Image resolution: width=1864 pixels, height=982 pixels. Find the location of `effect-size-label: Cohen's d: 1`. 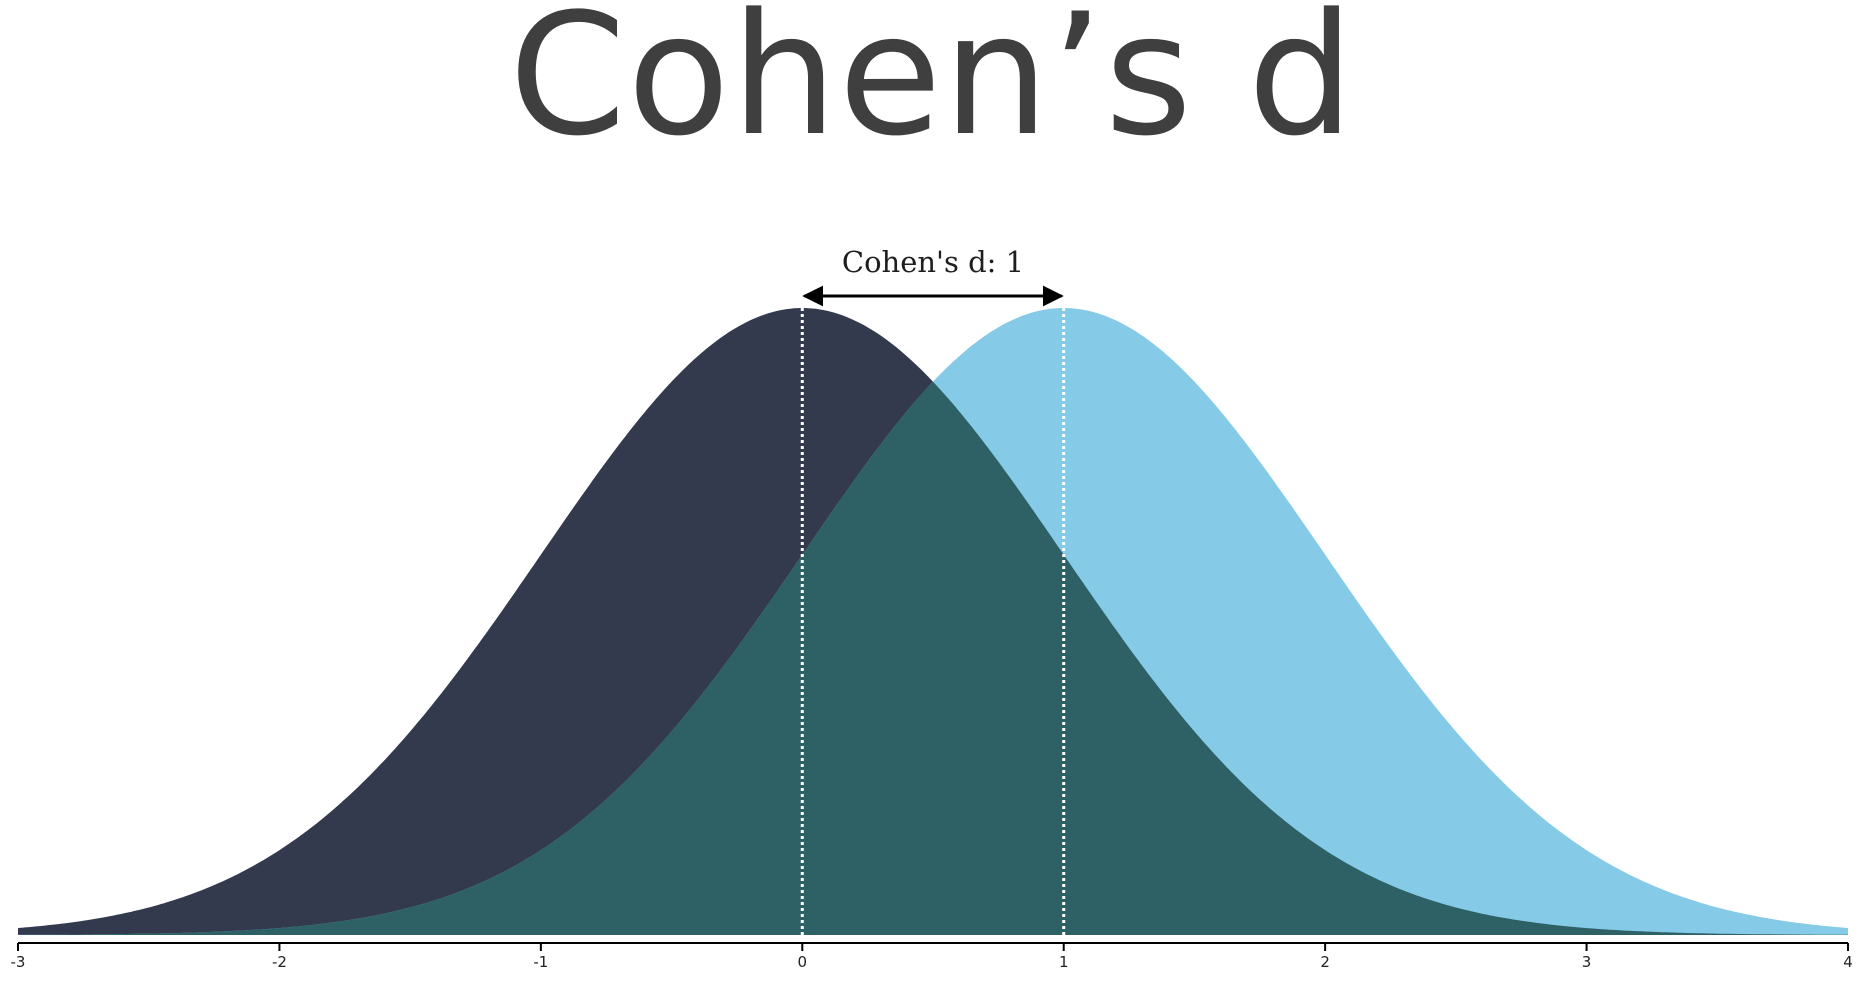

effect-size-label: Cohen's d: 1 is located at coordinates (933, 262).